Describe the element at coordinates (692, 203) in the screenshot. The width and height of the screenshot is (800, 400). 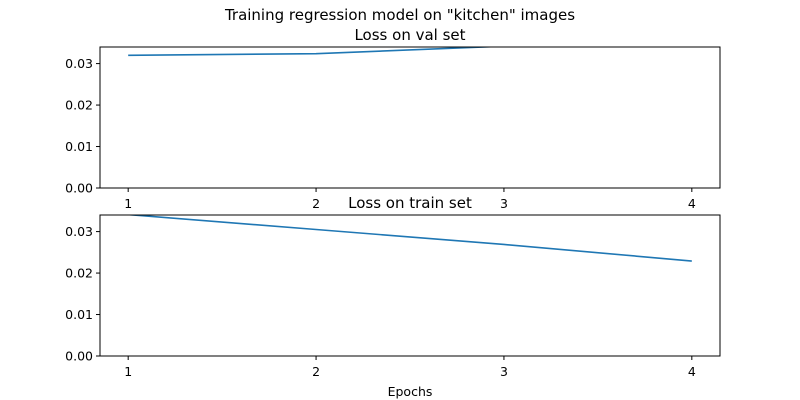
I see `val-x-tick-label: 4` at that location.